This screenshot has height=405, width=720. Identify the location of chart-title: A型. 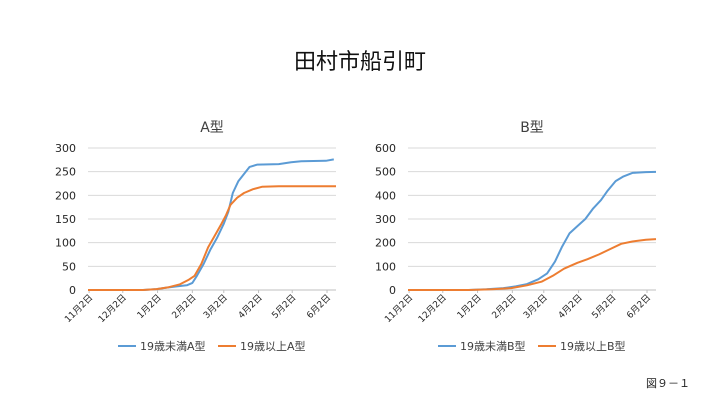
(212, 128).